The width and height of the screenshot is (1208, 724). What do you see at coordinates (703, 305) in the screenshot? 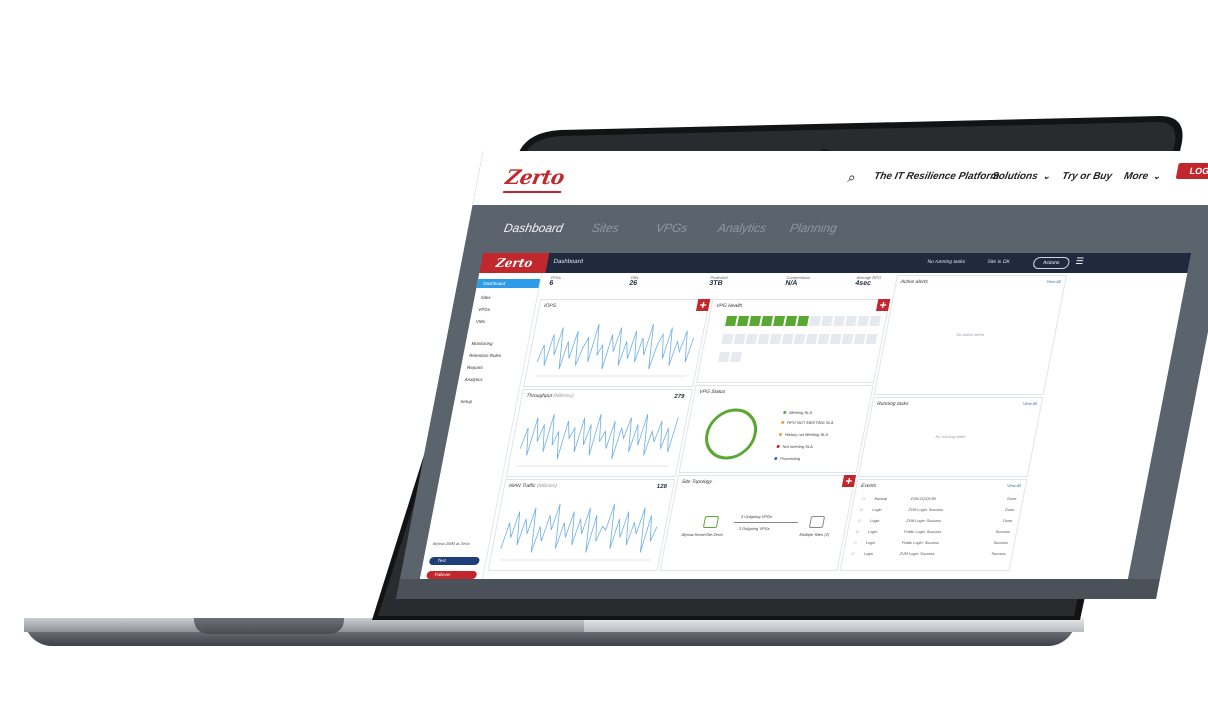
I see `add-iops-button: +` at bounding box center [703, 305].